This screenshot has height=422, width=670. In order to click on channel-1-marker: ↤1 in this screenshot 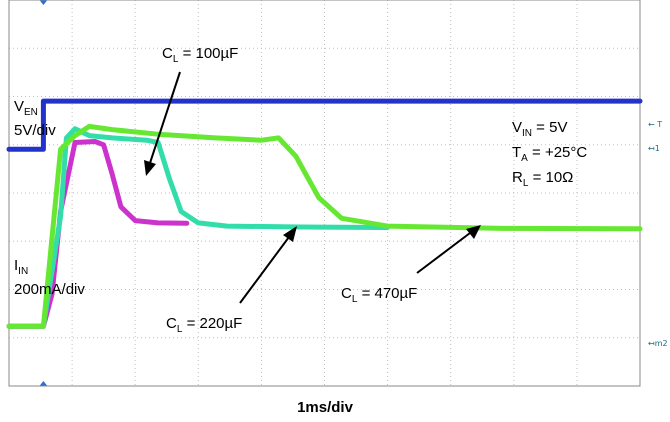, I will do `click(654, 148)`.